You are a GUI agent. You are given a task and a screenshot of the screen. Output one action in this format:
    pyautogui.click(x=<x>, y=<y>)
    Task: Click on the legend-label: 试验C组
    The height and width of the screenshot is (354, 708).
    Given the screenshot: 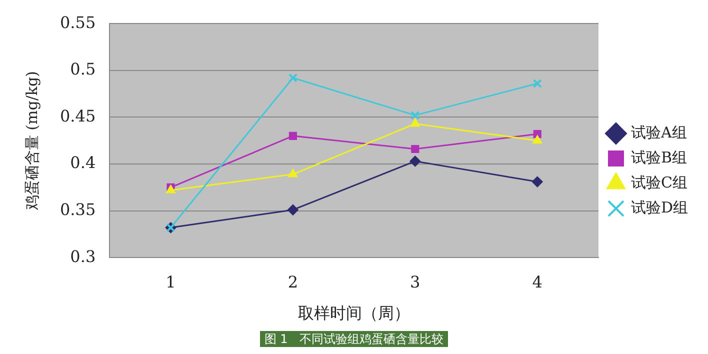 What is the action you would take?
    pyautogui.click(x=659, y=182)
    